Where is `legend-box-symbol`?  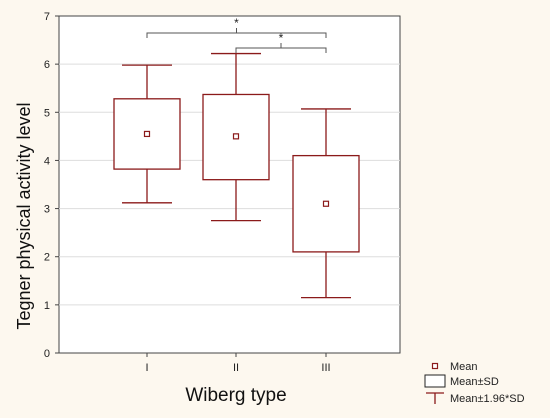 legend-box-symbol is located at coordinates (435, 381).